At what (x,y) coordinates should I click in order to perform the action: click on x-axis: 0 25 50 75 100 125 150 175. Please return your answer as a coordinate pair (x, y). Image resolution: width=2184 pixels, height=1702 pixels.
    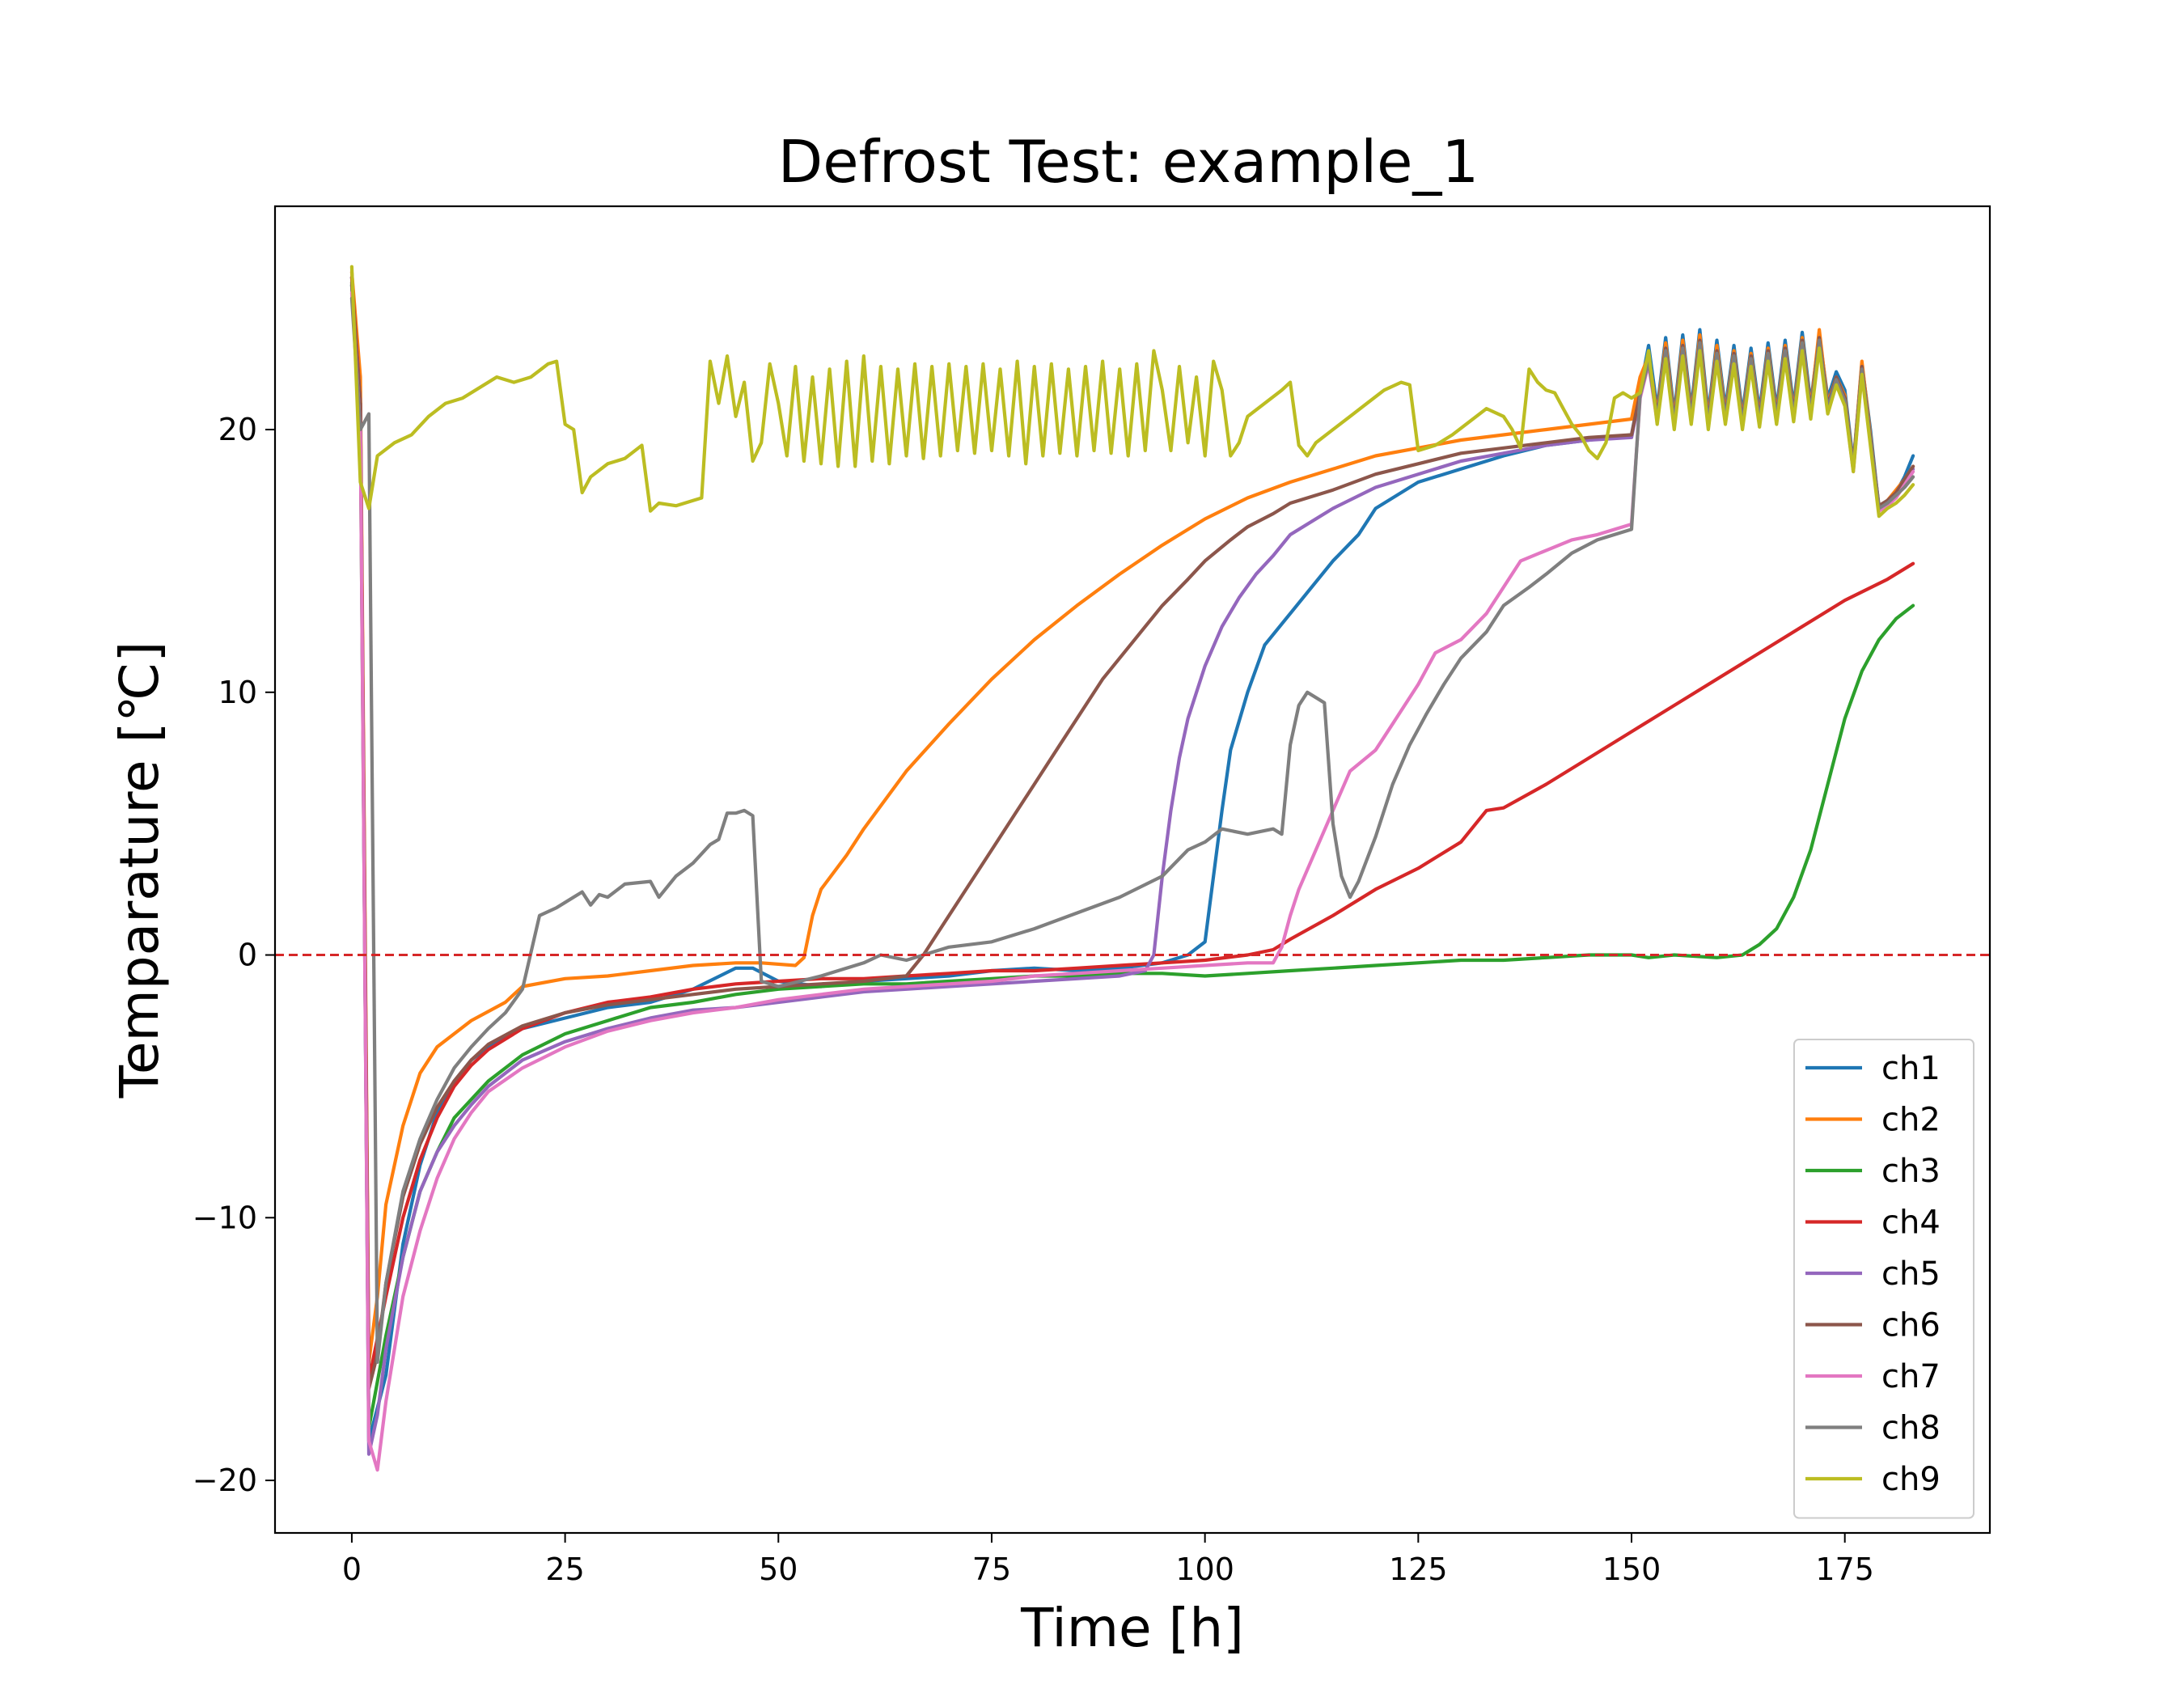
    Looking at the image, I should click on (1108, 1560).